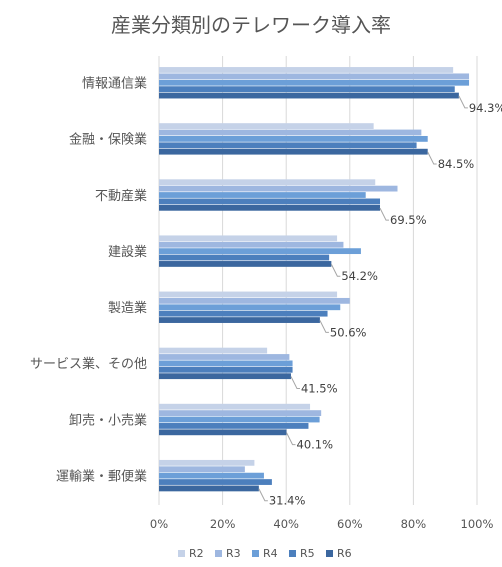 This screenshot has height=567, width=502. What do you see at coordinates (223, 524) in the screenshot?
I see `x-tick-label: 20%` at bounding box center [223, 524].